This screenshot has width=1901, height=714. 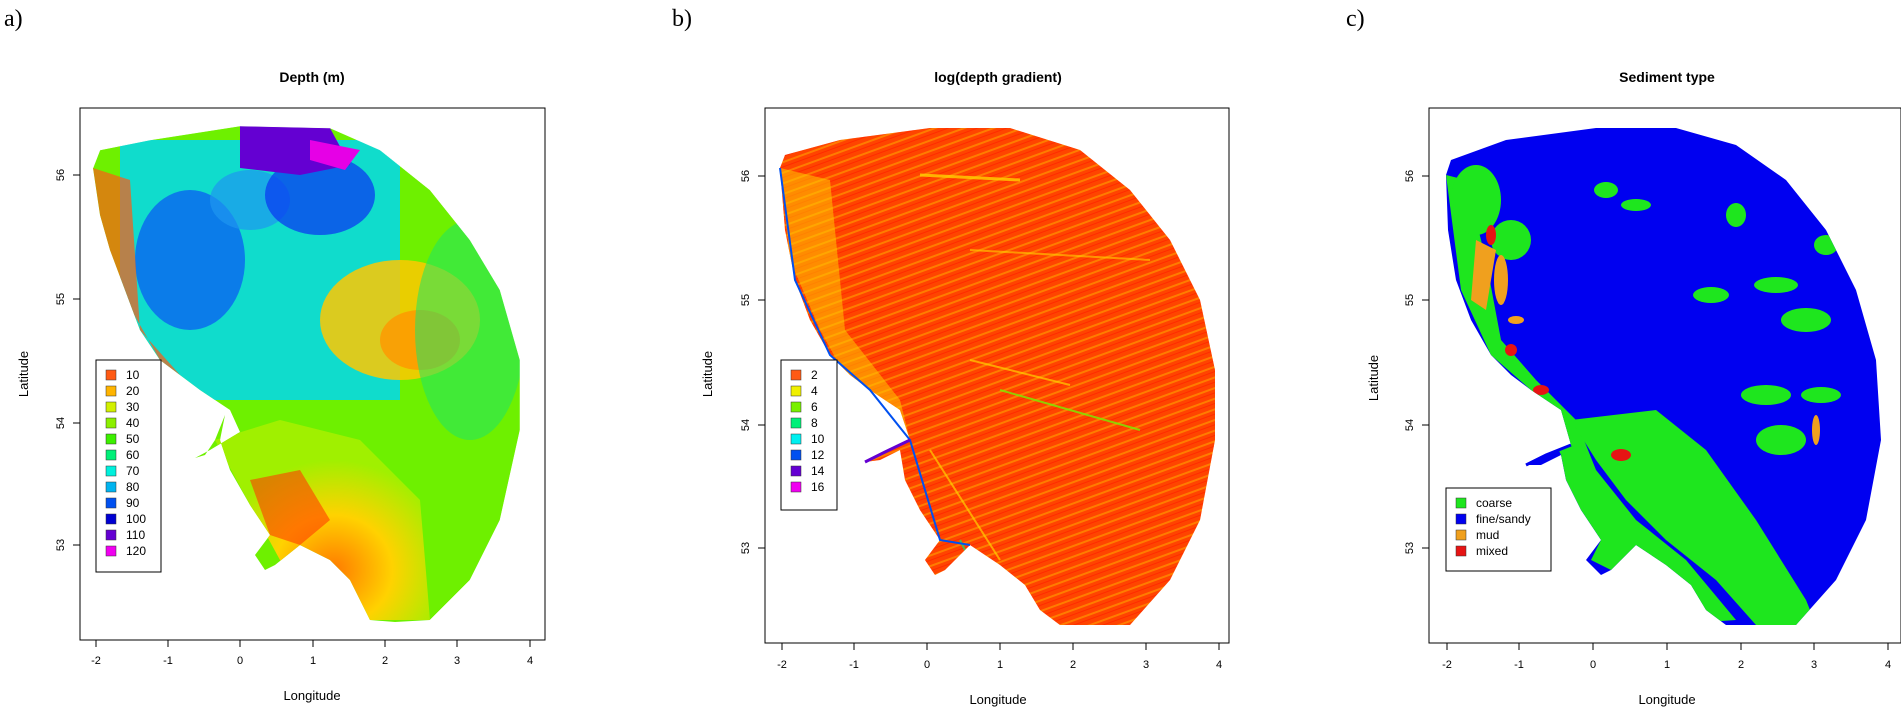 What do you see at coordinates (814, 407) in the screenshot?
I see `legend-label: 6` at bounding box center [814, 407].